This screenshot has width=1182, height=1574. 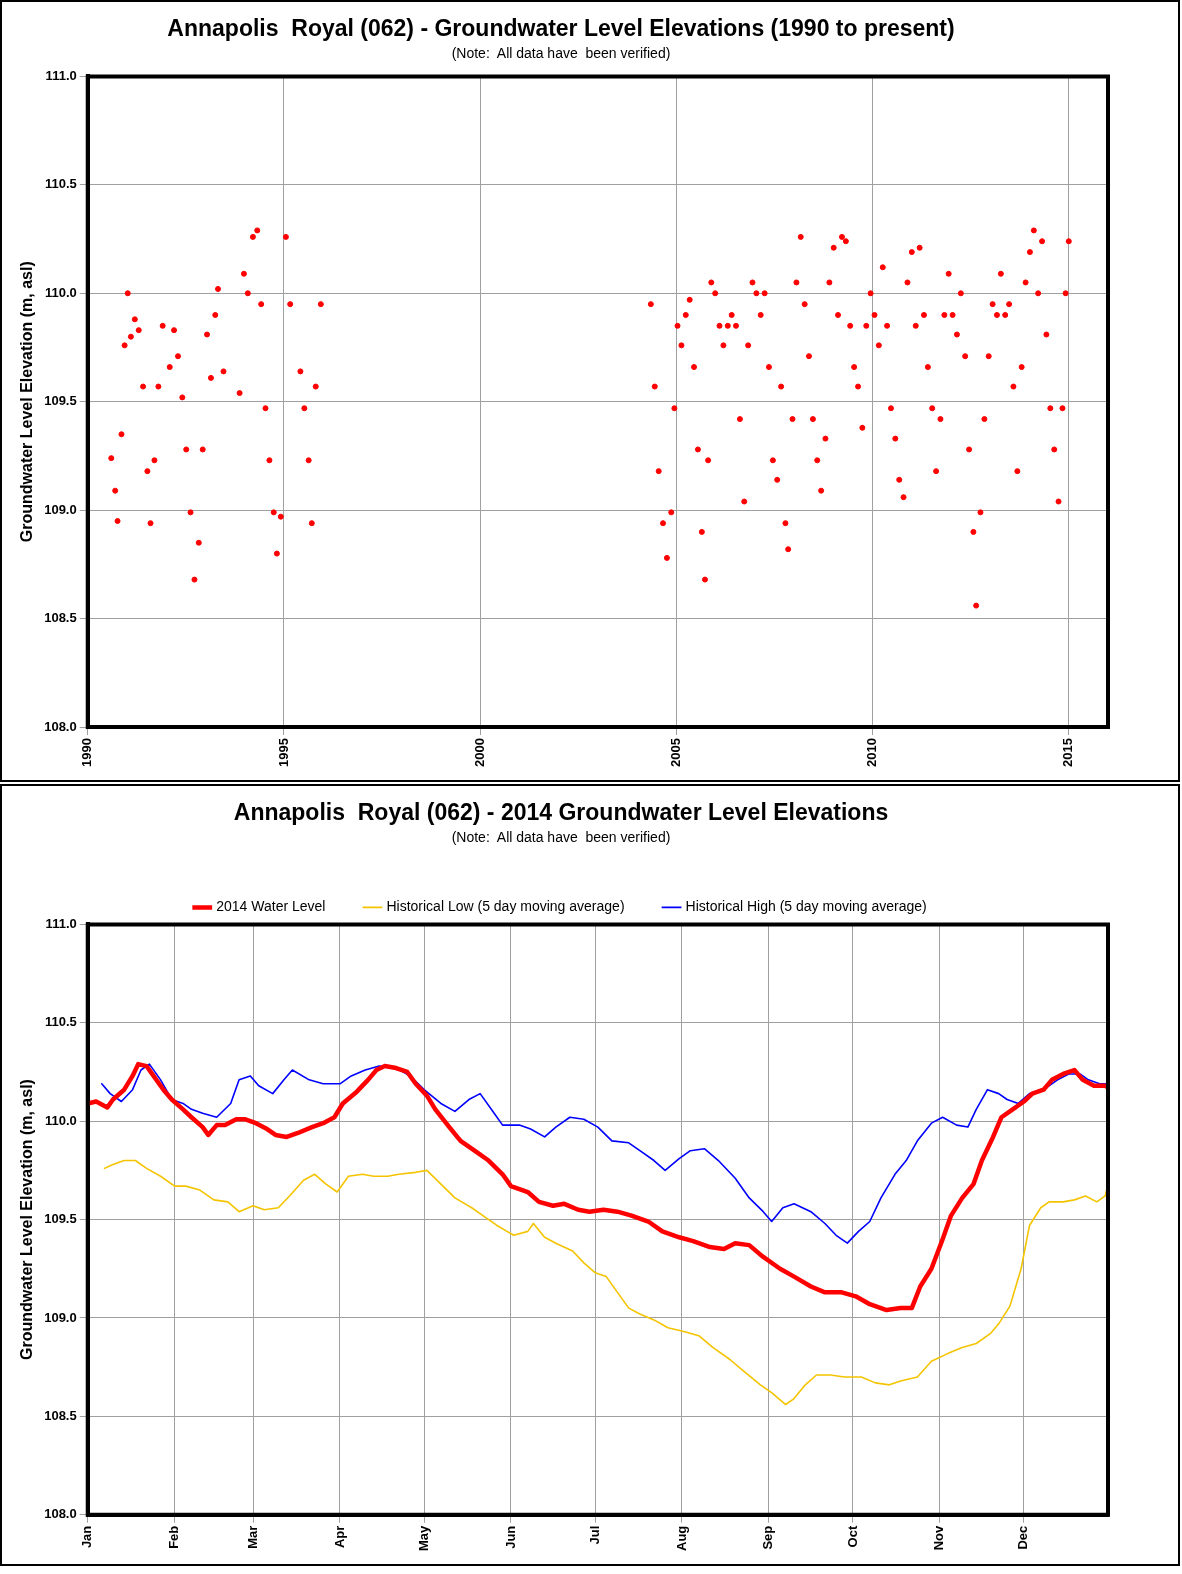 What do you see at coordinates (675, 752) in the screenshot?
I see `x-tick-label: 2005` at bounding box center [675, 752].